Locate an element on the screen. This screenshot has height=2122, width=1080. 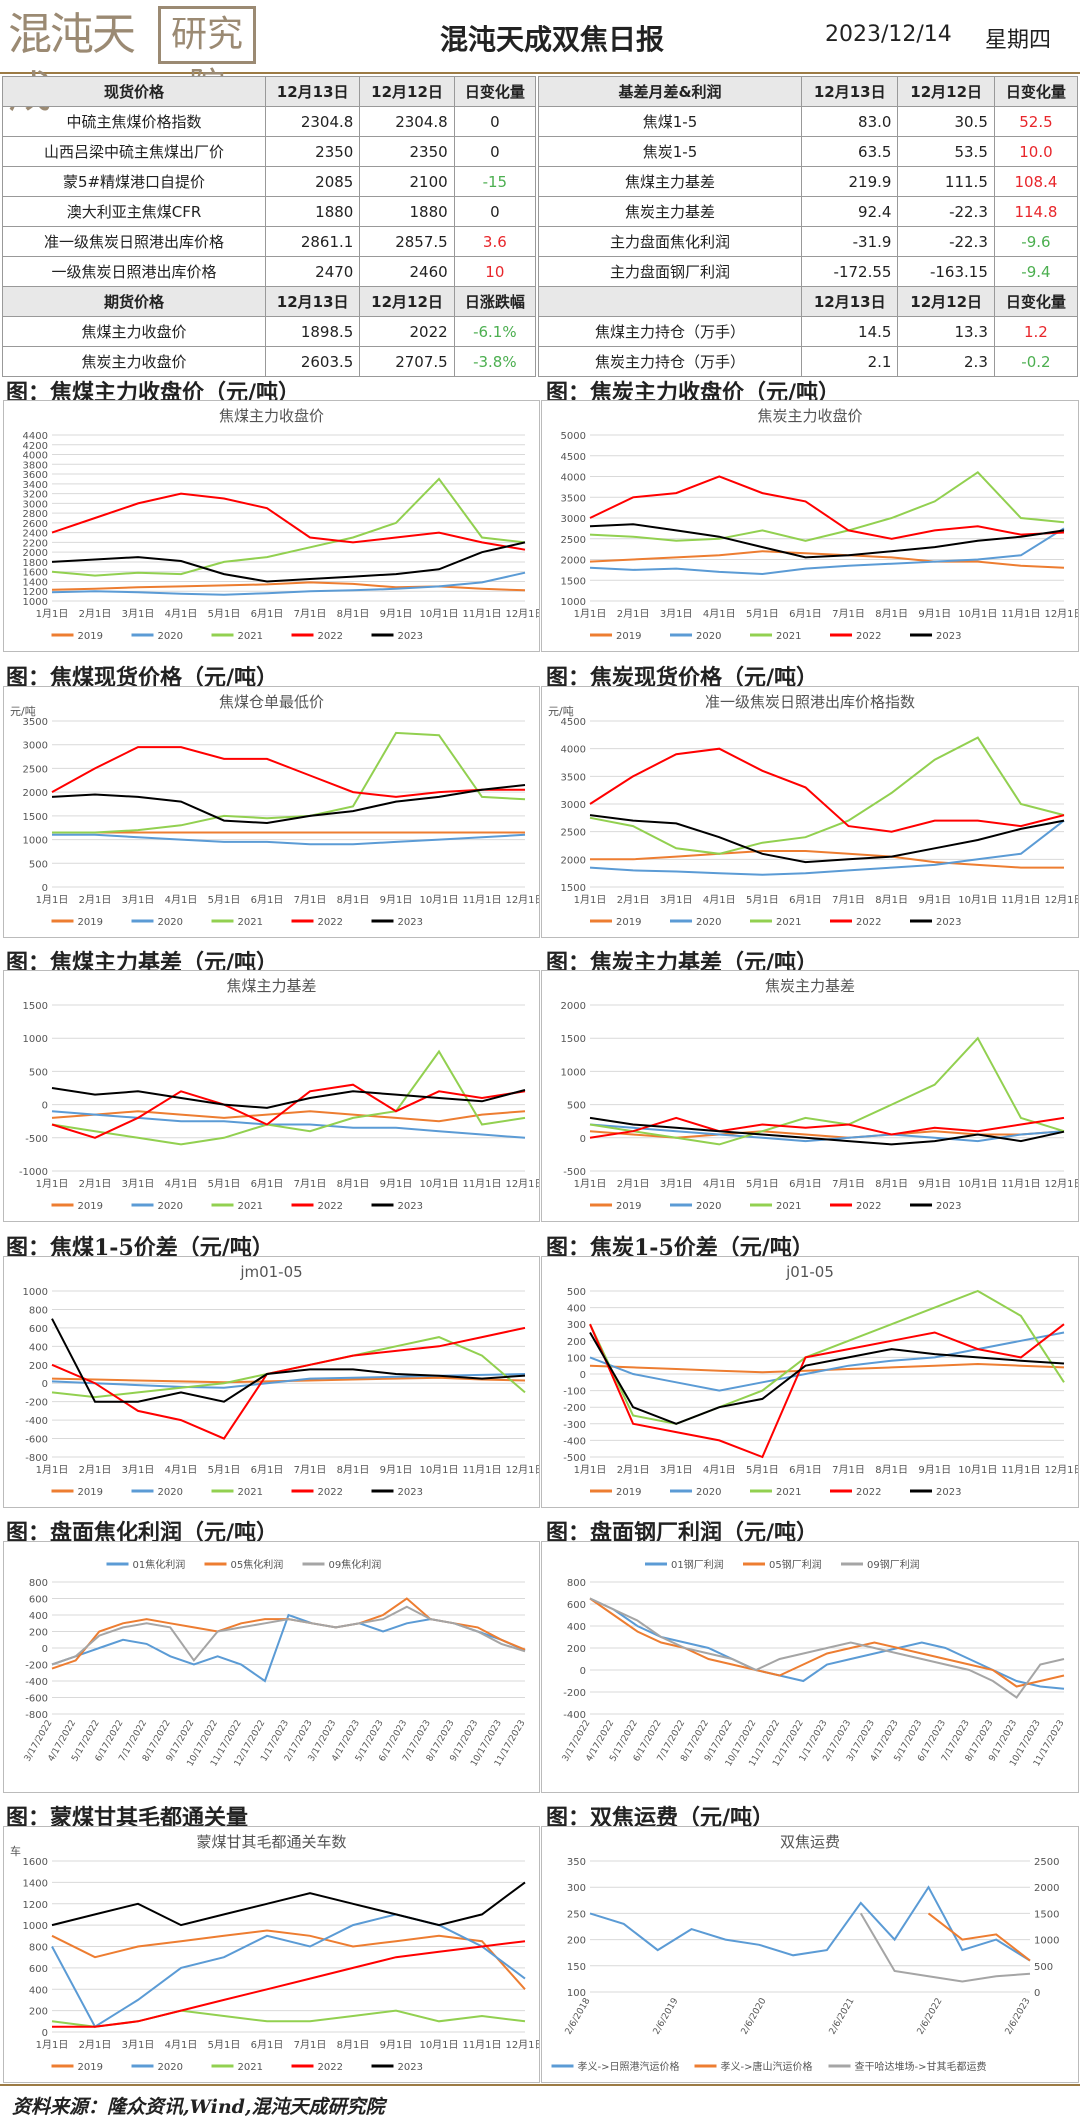
legend-label: 2021 is located at coordinates (250, 2067).